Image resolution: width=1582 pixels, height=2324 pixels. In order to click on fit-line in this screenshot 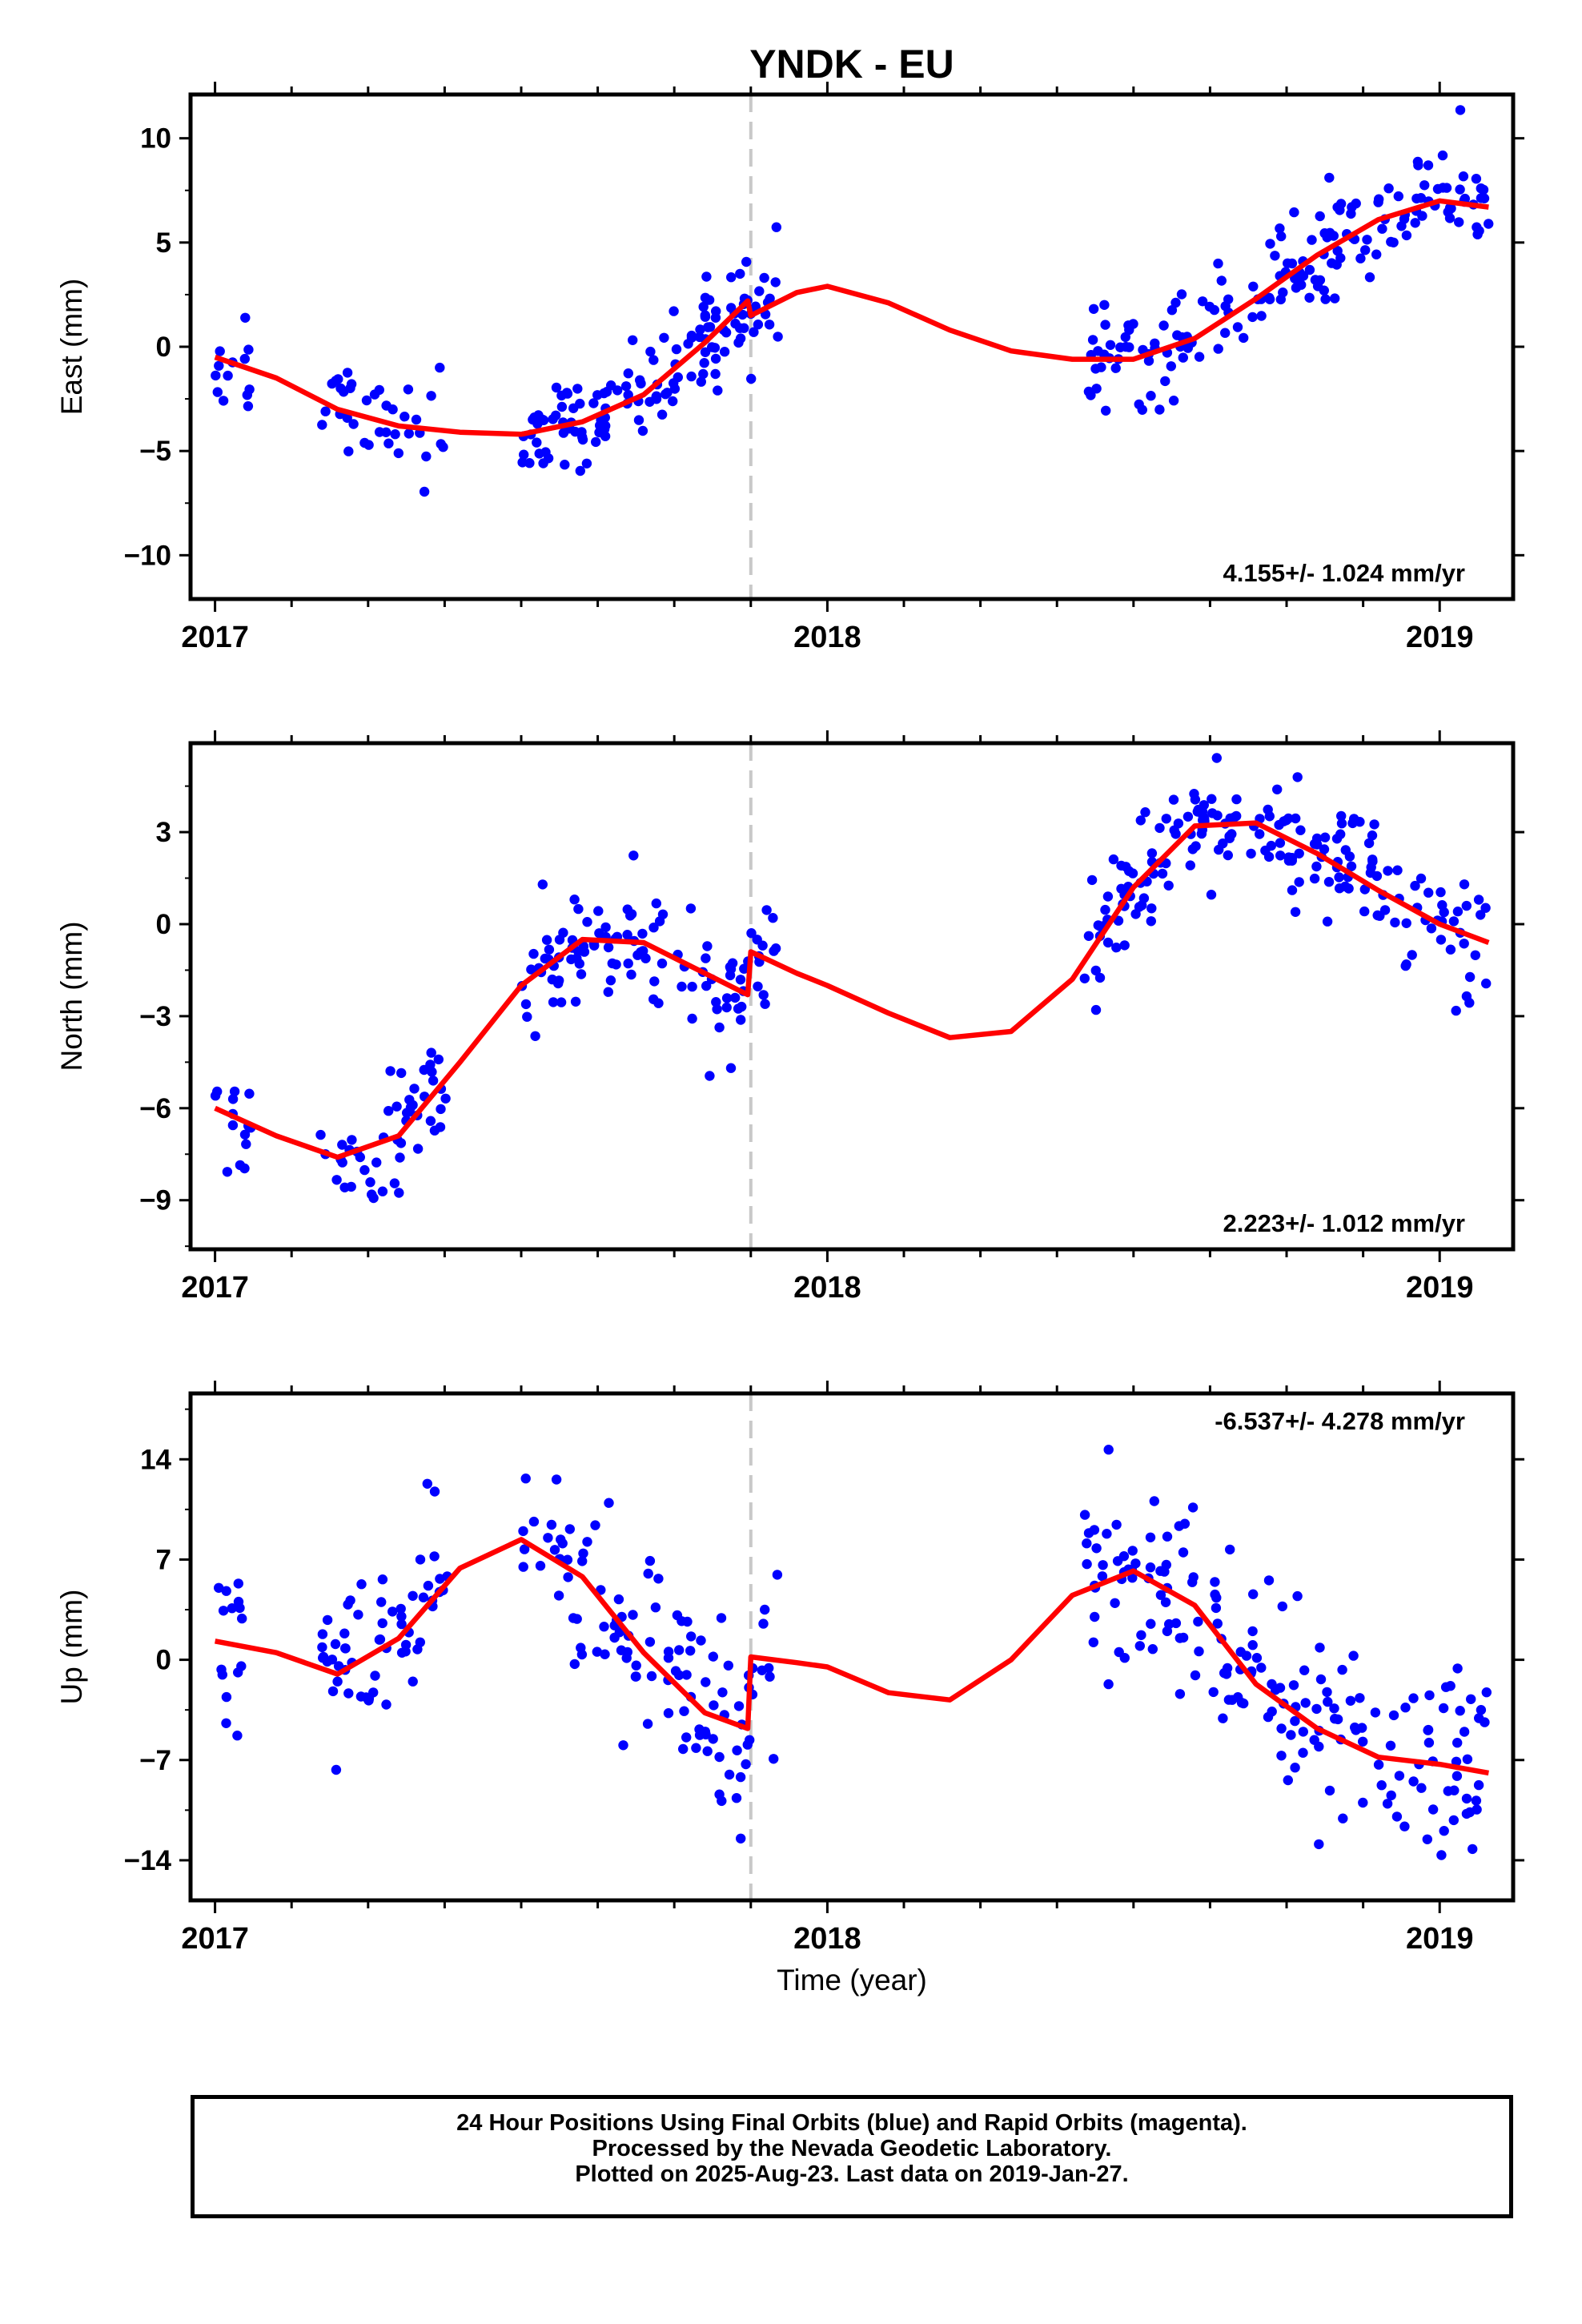, I will do `click(851, 317)`.